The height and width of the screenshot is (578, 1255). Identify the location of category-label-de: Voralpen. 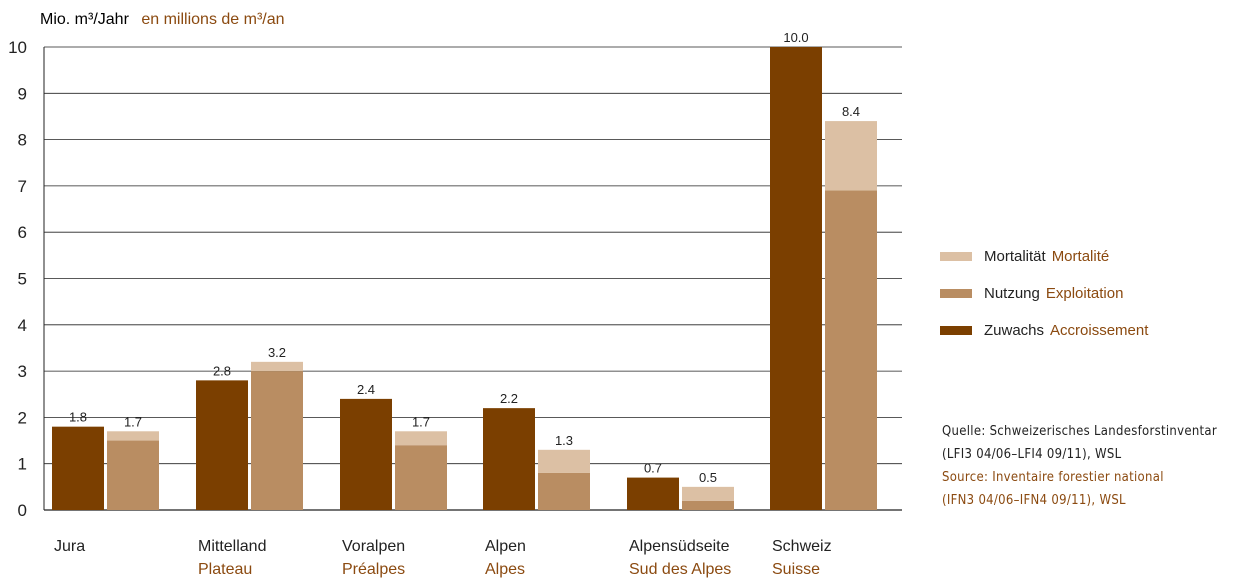
(373, 546).